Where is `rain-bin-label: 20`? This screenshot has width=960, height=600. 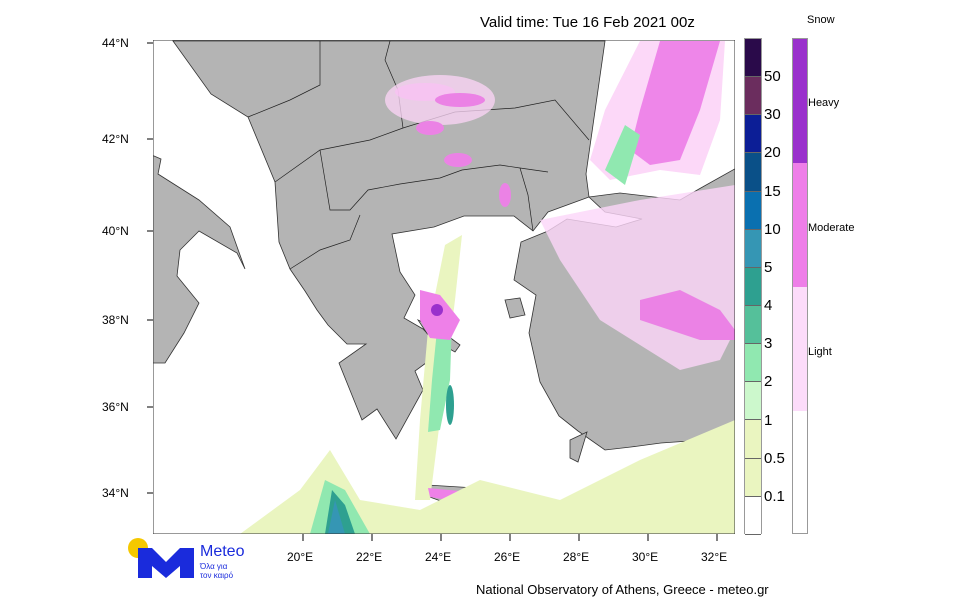
rain-bin-label: 20 is located at coordinates (772, 153).